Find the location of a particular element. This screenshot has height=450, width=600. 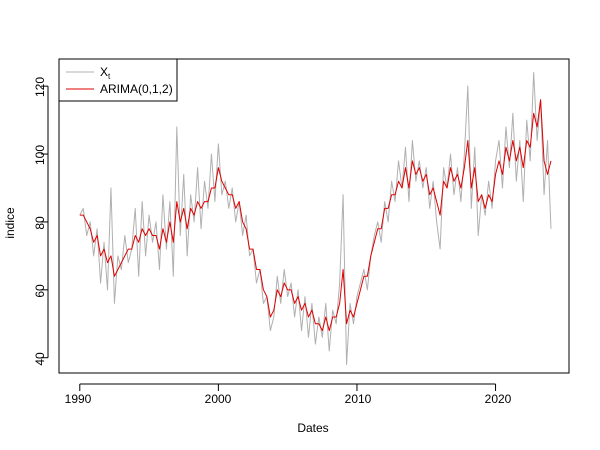

x-tick-label: 2020 is located at coordinates (498, 399).